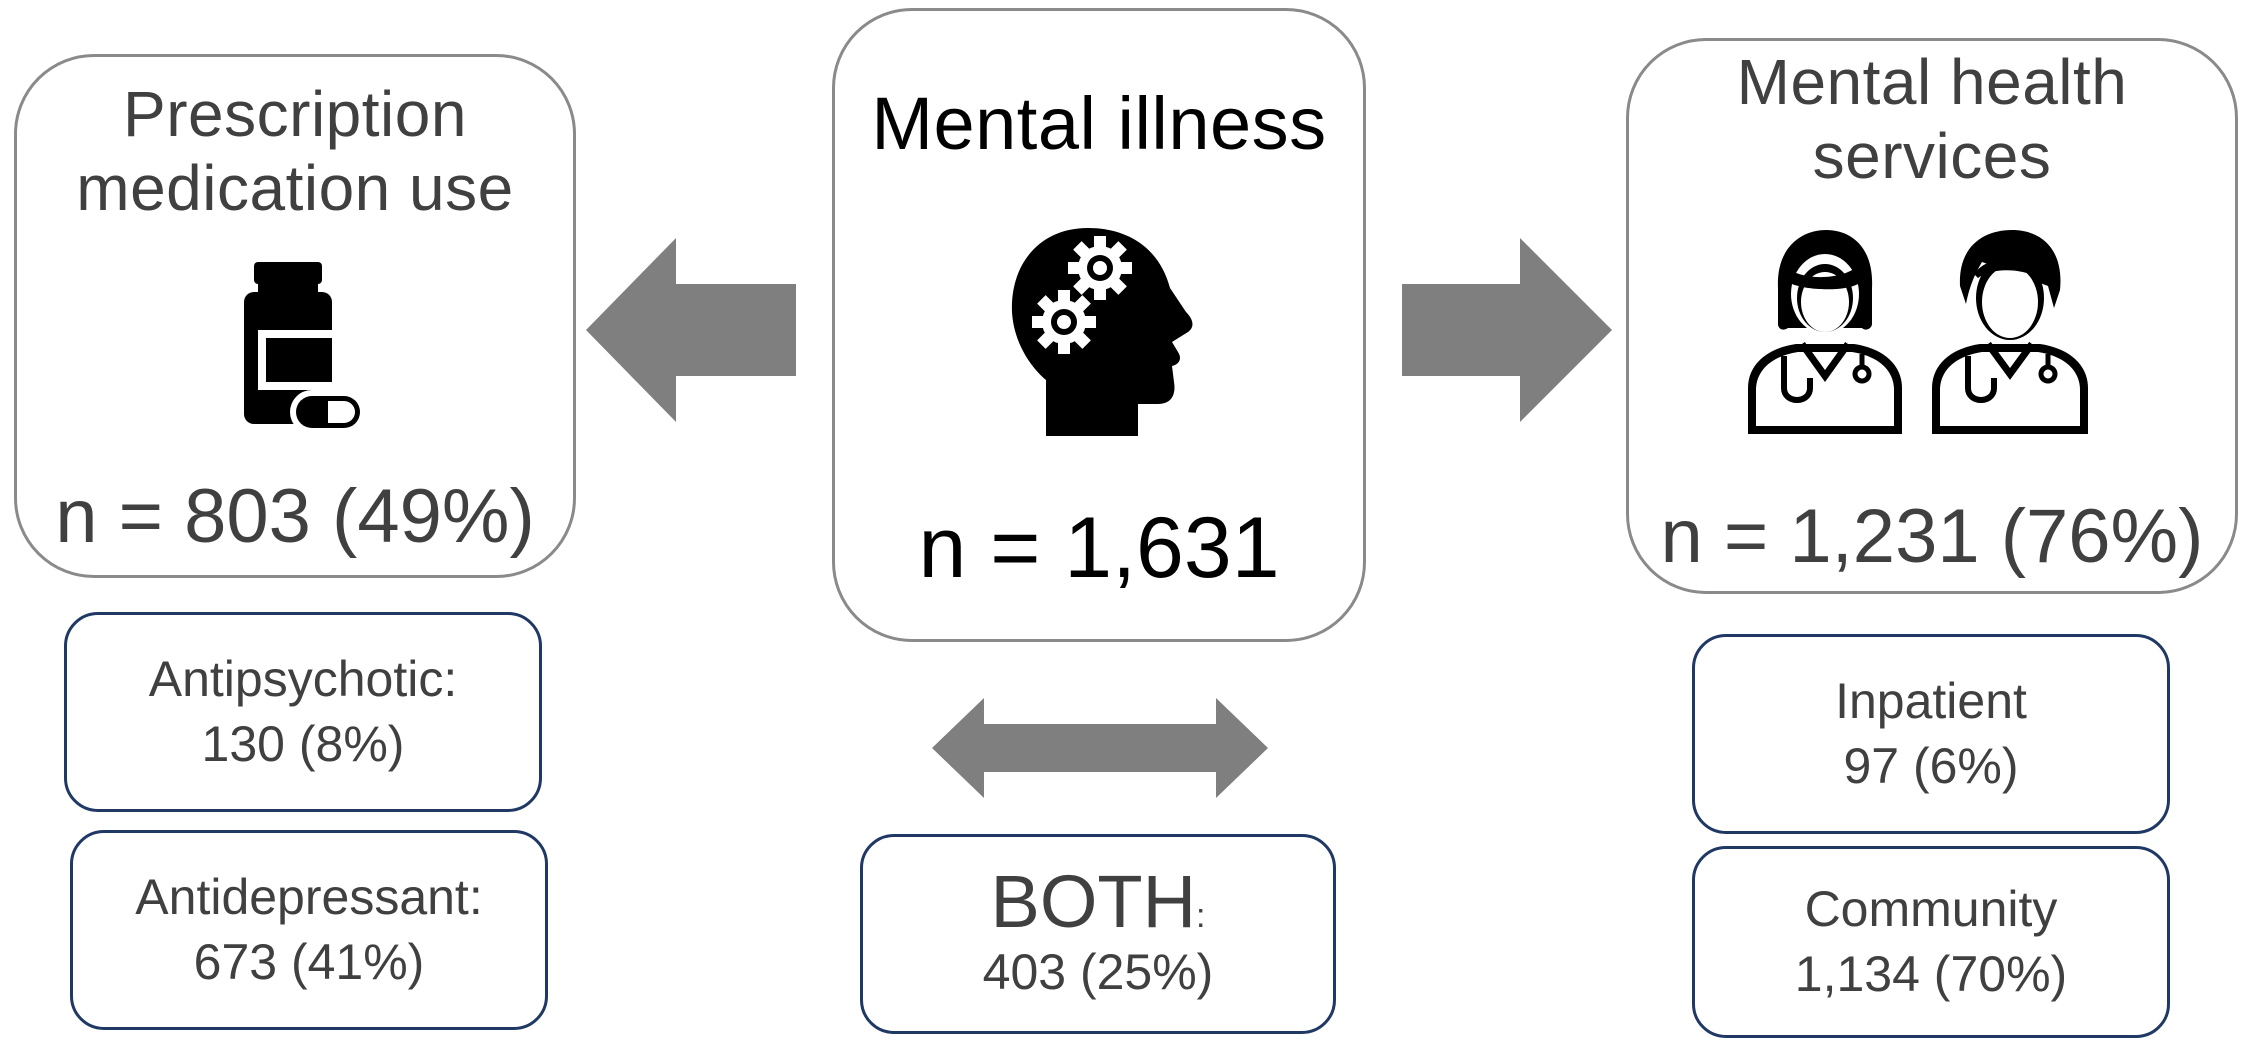 Image resolution: width=2252 pixels, height=1041 pixels. I want to click on antipsychotic-value: 130 (8%), so click(303, 744).